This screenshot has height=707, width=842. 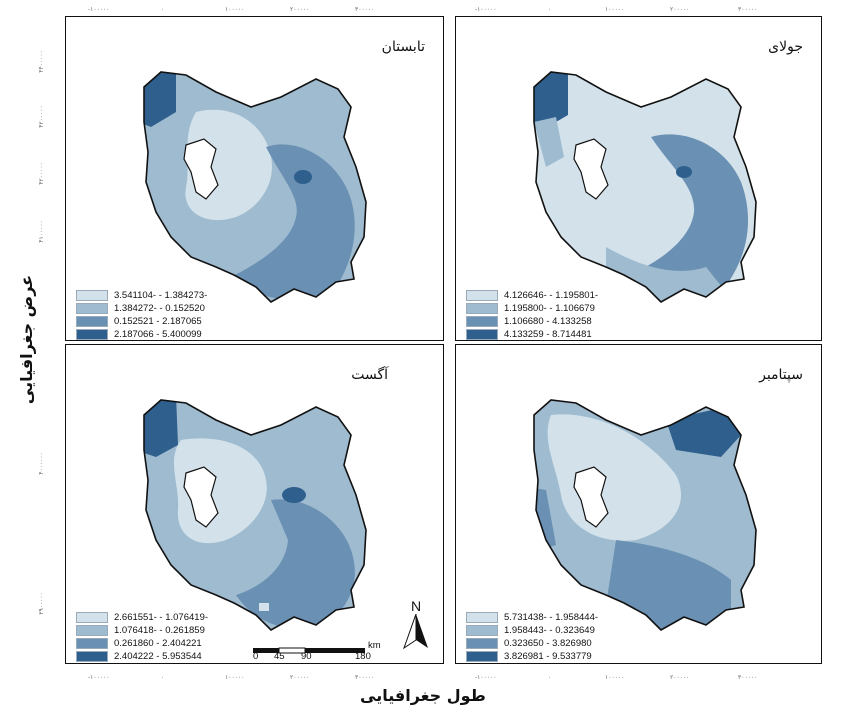 What do you see at coordinates (548, 643) in the screenshot?
I see `legend-label: 0.323650 - 3.826980` at bounding box center [548, 643].